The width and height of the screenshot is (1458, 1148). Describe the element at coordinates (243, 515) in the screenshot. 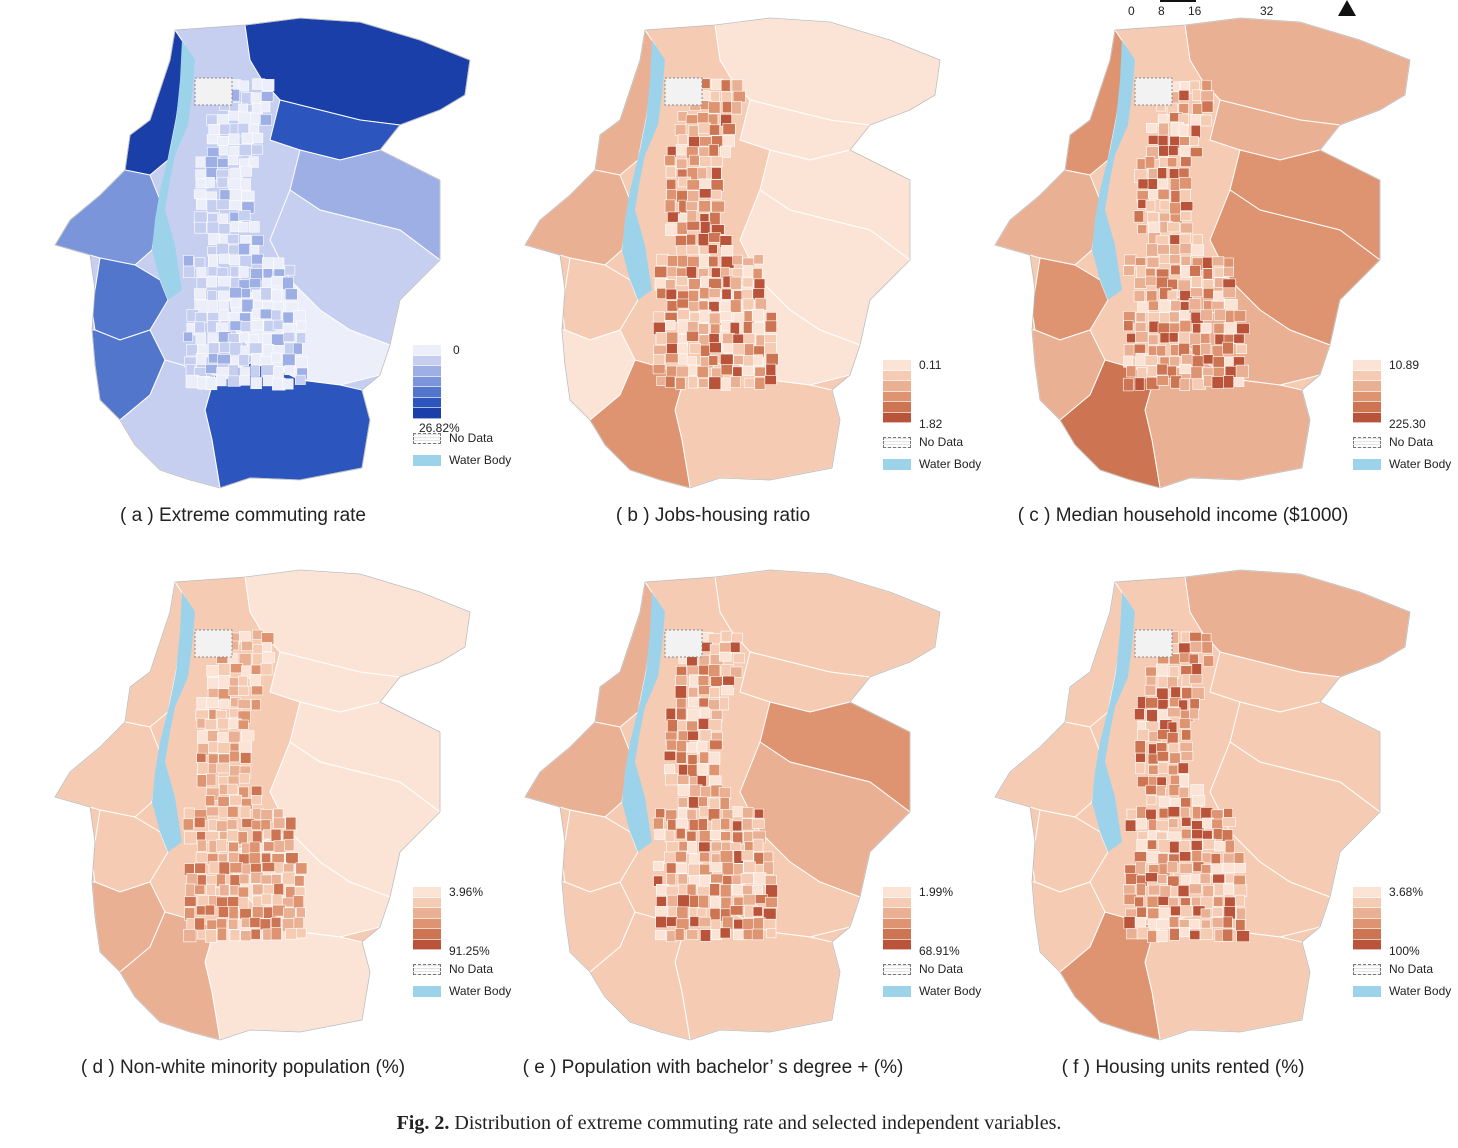

I see `panel-caption: ( a ) Extreme commuting rate` at that location.